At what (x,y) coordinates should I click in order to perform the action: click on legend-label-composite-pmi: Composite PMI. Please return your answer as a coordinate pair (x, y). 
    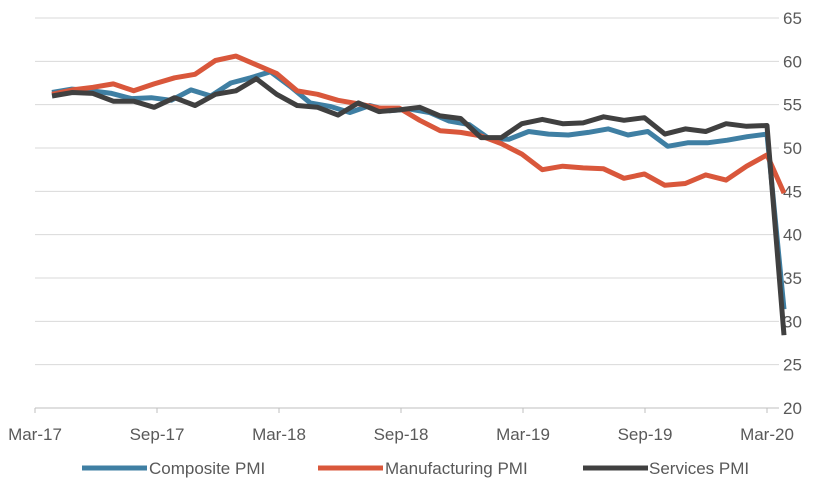
    Looking at the image, I should click on (207, 468).